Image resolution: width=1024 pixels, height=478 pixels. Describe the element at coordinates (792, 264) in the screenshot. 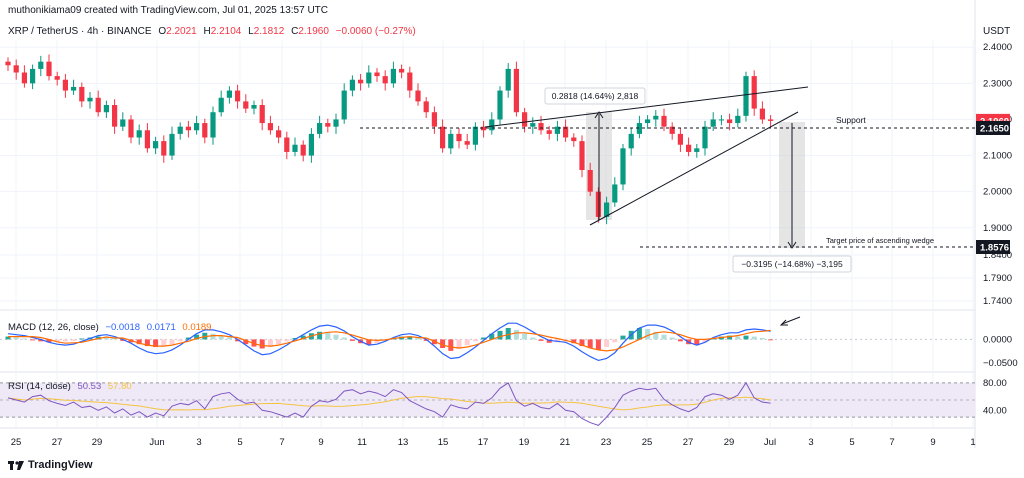

I see `measure-down-label-box` at that location.